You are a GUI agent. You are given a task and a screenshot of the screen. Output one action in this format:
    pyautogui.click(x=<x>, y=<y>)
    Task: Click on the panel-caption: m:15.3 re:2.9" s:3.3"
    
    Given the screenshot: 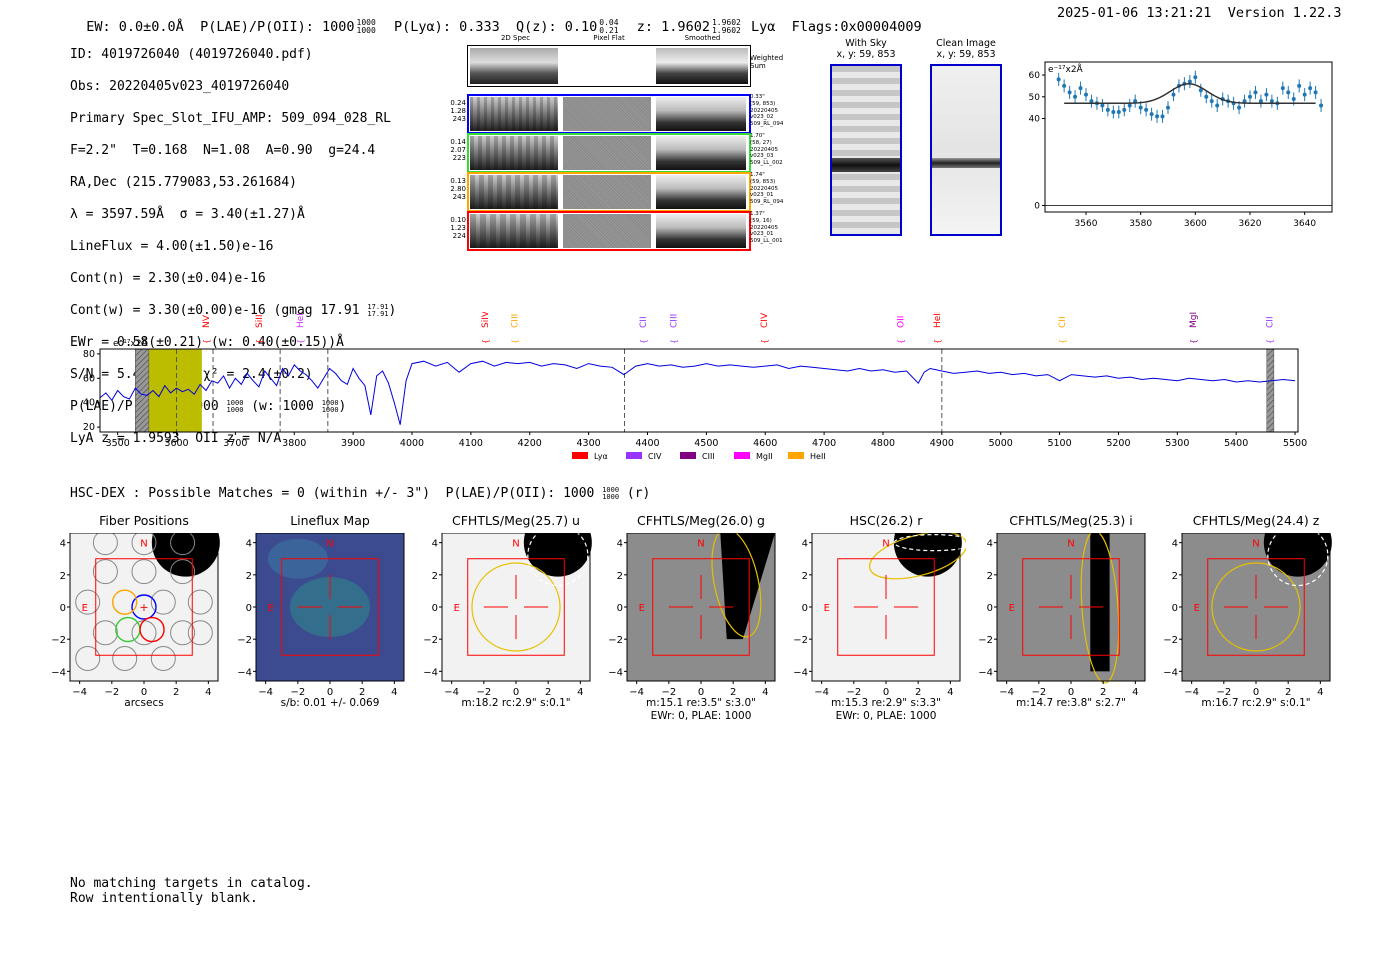 What is the action you would take?
    pyautogui.click(x=886, y=703)
    